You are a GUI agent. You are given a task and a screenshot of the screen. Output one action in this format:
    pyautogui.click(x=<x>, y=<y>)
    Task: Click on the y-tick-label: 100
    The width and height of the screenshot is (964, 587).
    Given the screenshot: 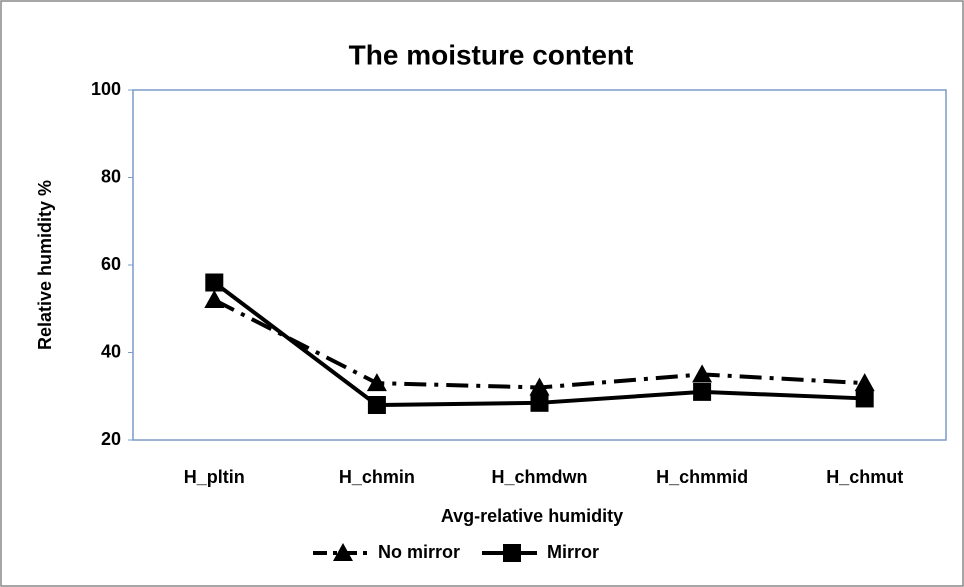 What is the action you would take?
    pyautogui.click(x=106, y=89)
    